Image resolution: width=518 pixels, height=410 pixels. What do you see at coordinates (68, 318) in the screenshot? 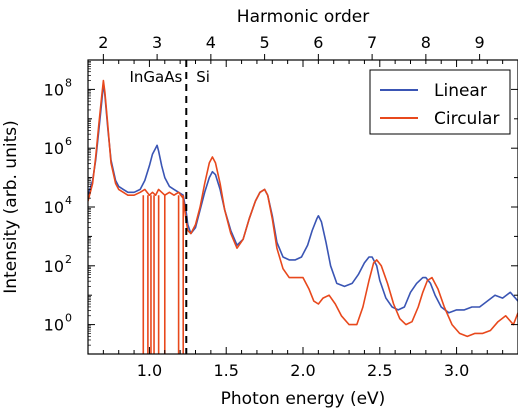
I see `y-tick-exponent: 0` at bounding box center [68, 318].